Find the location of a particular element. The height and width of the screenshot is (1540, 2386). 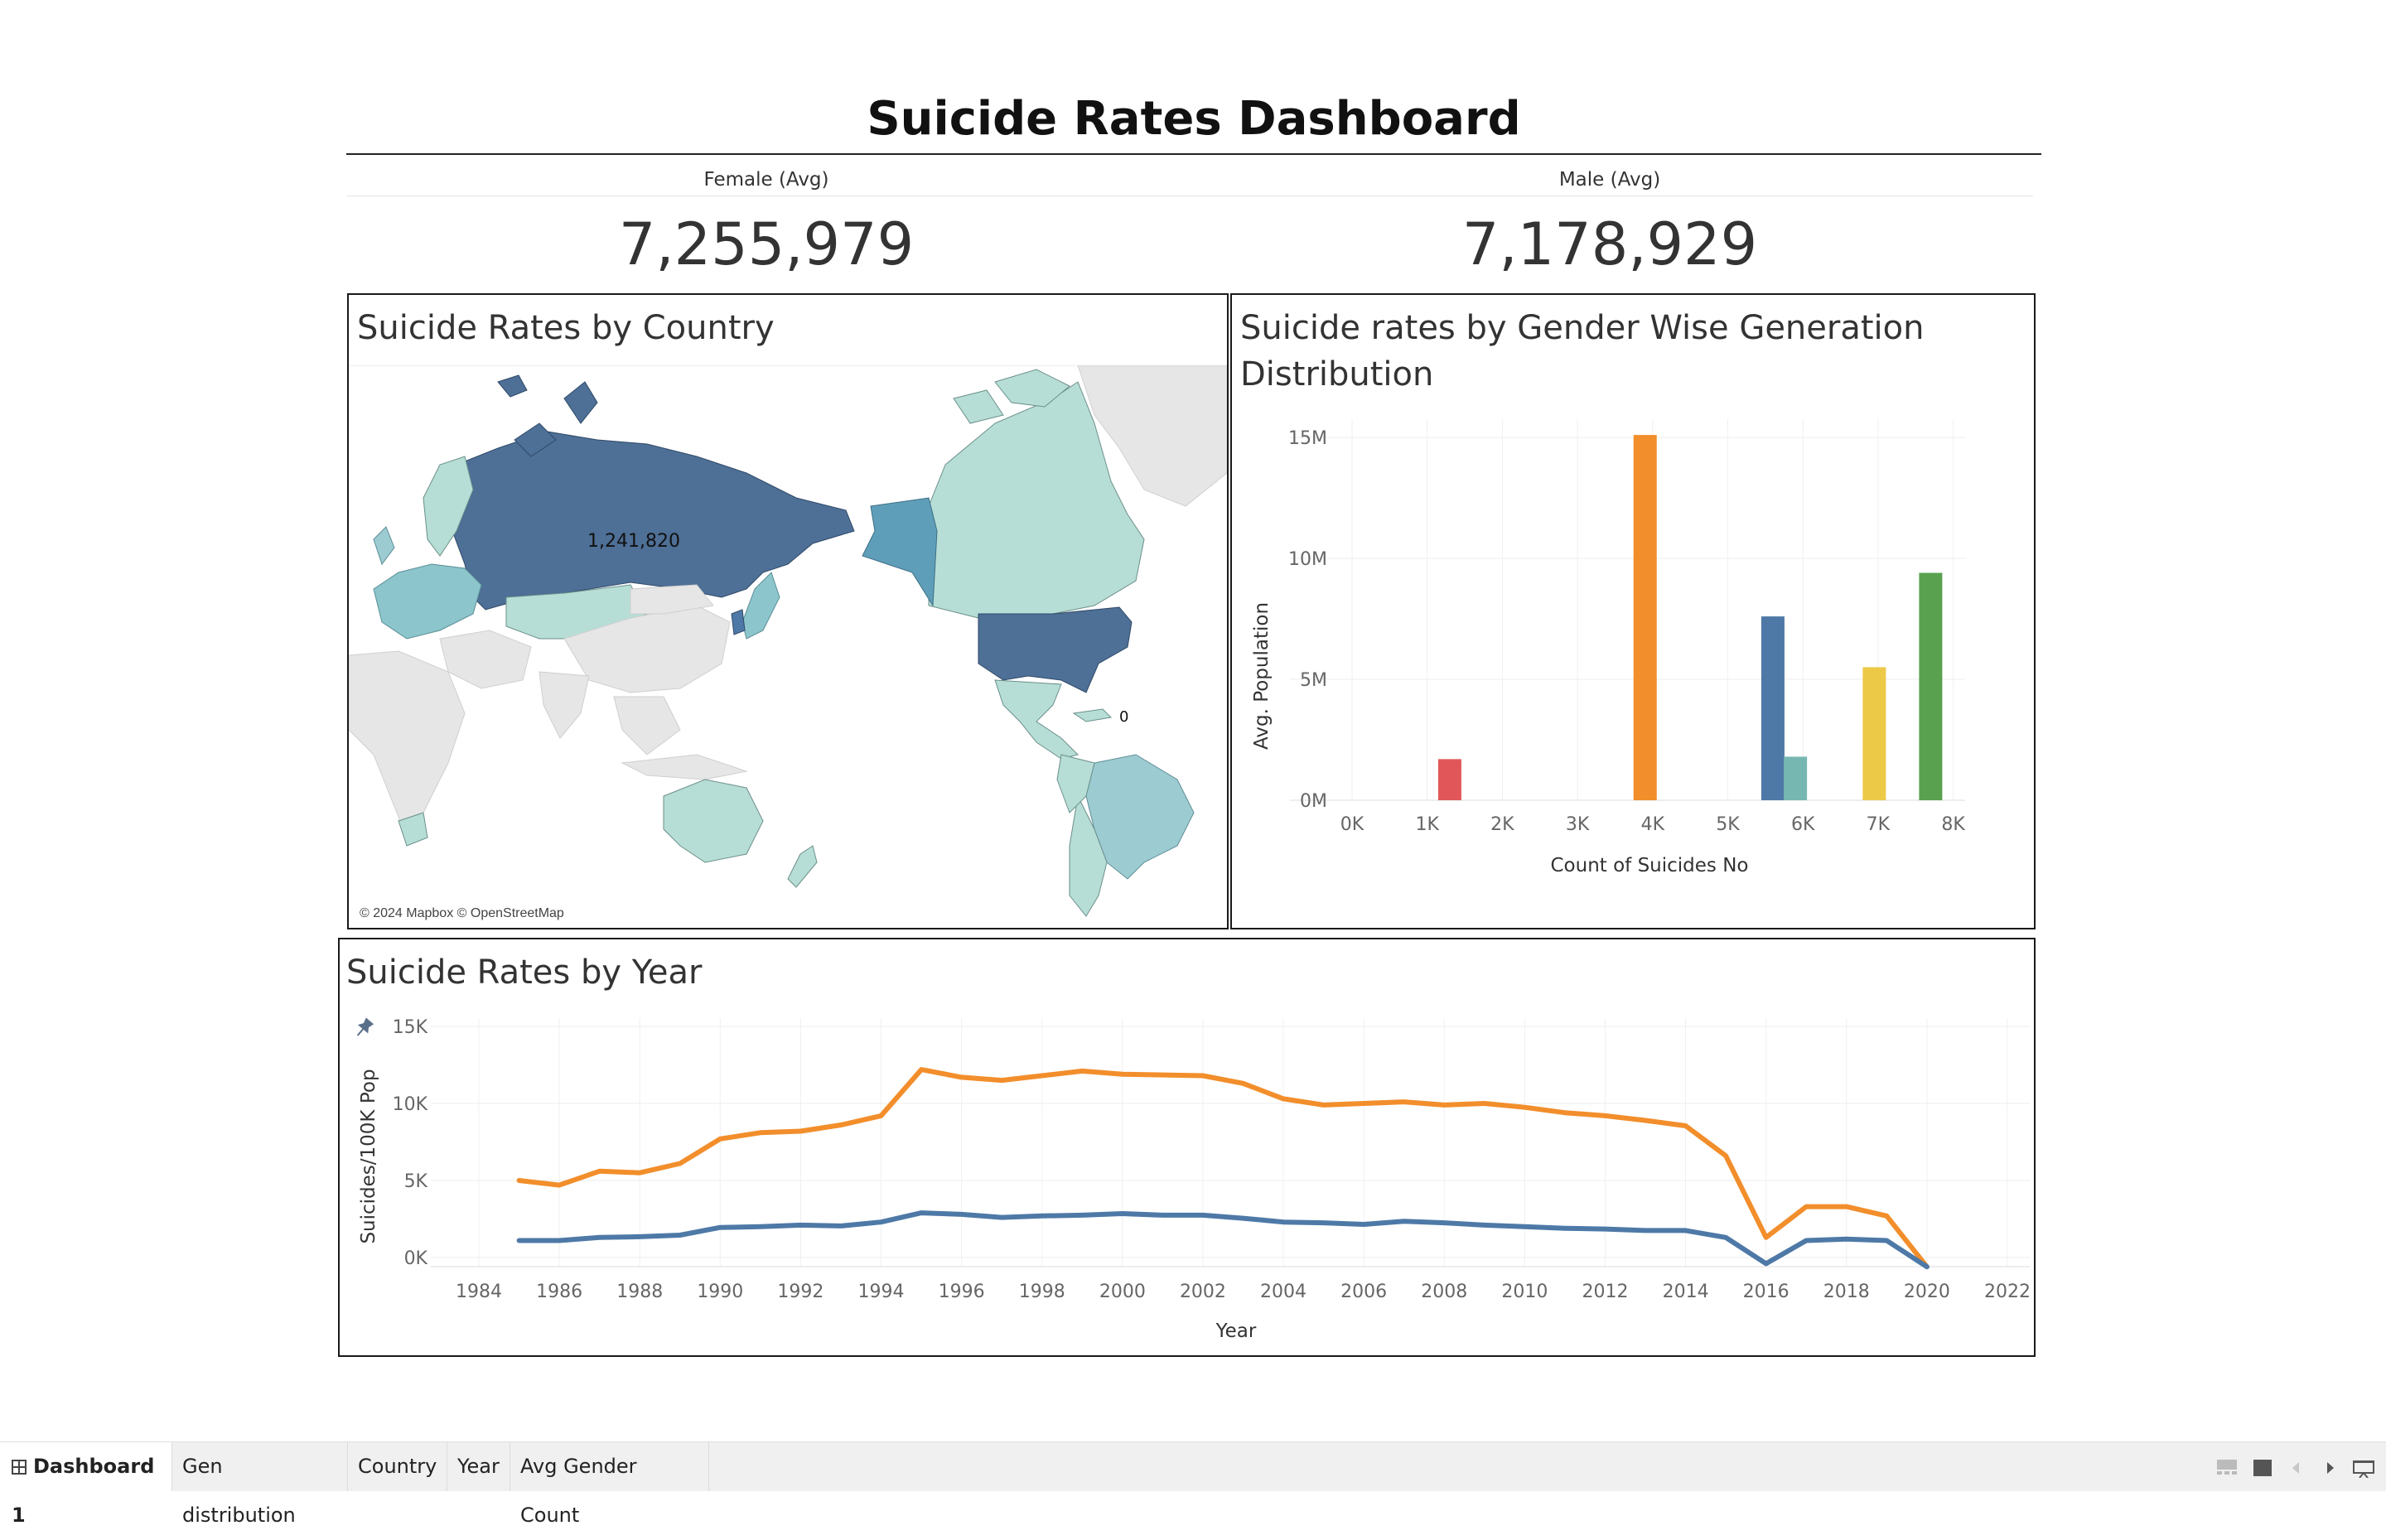

country-peru-colombia is located at coordinates (1075, 783).